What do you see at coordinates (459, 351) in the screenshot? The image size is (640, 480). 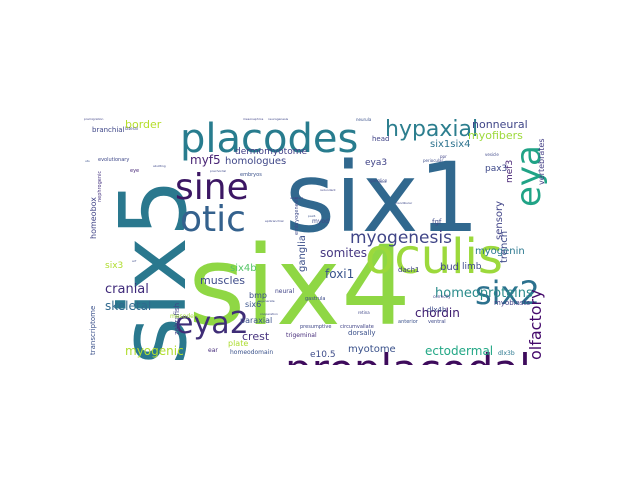 I see `word-cloud-word: ectodermal` at bounding box center [459, 351].